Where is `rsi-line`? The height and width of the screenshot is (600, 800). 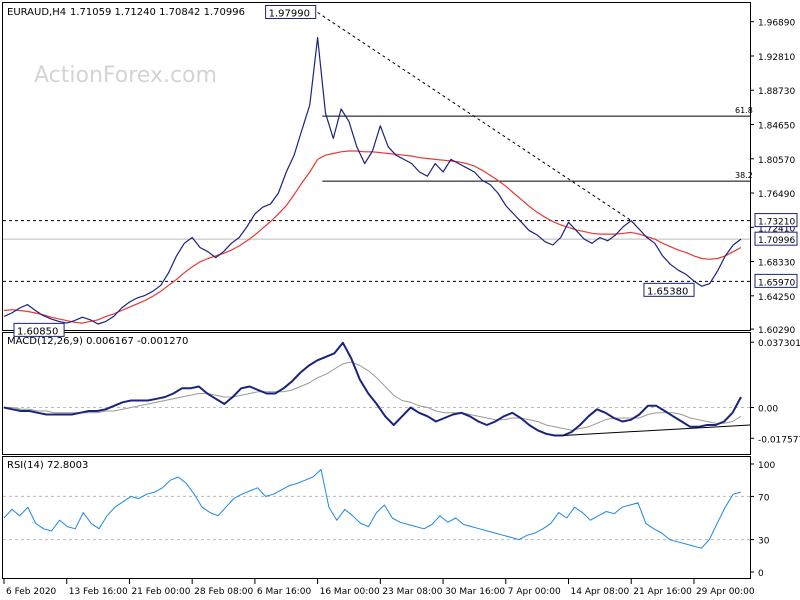 rsi-line is located at coordinates (372, 508).